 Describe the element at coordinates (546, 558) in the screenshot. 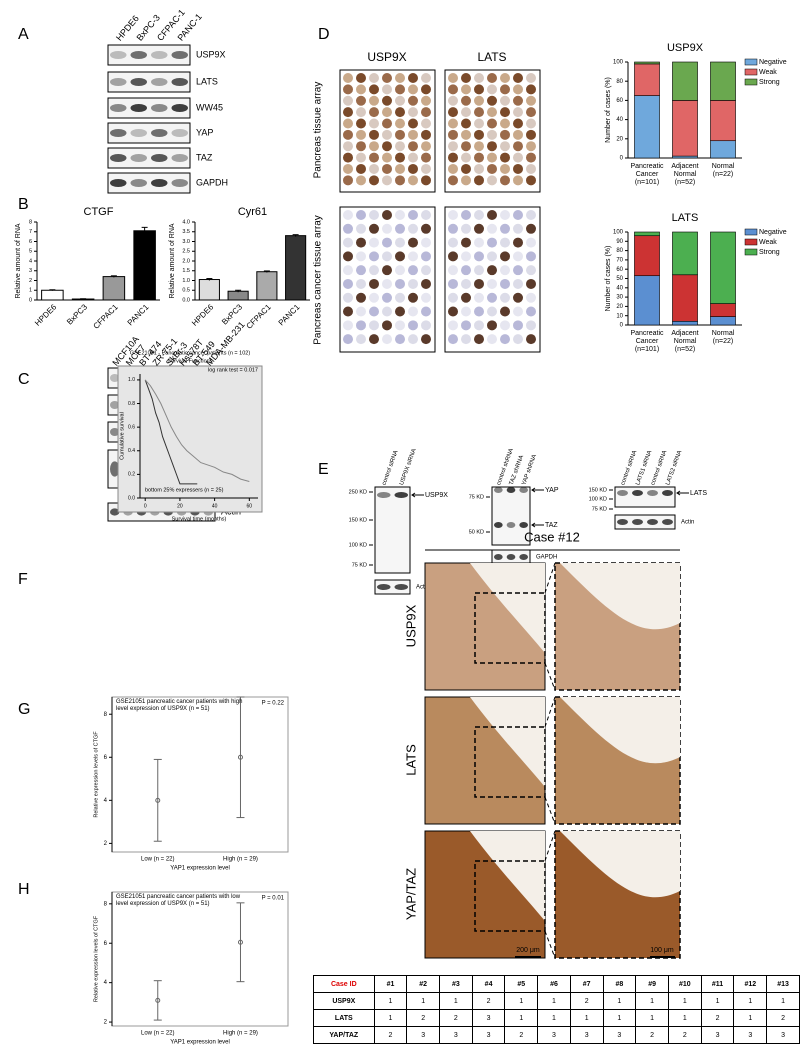

I see `blot-label: GAPDH` at that location.